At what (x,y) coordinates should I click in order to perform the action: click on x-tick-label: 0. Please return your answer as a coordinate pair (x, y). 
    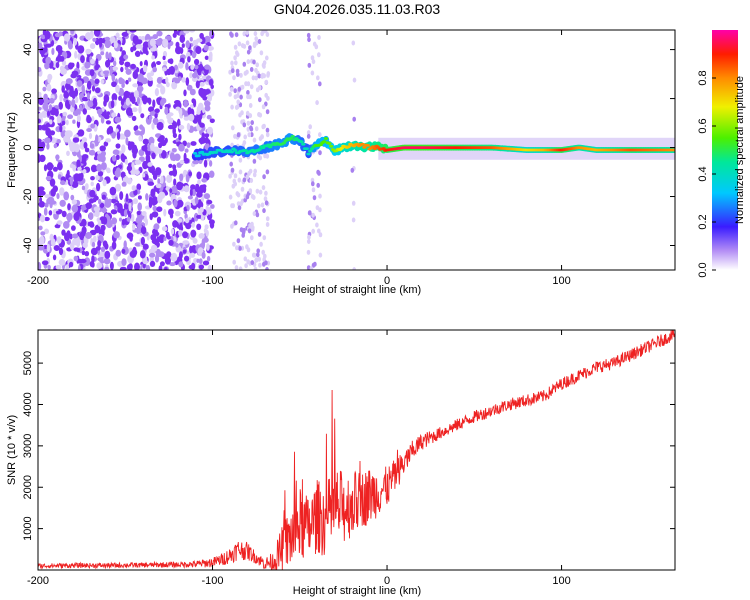
    Looking at the image, I should click on (387, 281).